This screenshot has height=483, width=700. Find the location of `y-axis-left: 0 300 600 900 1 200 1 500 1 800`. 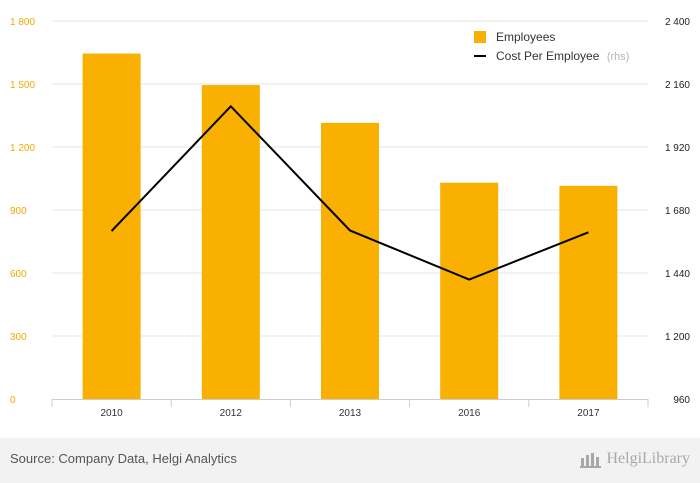

y-axis-left: 0 300 600 900 1 200 1 500 1 800 is located at coordinates (22, 211).